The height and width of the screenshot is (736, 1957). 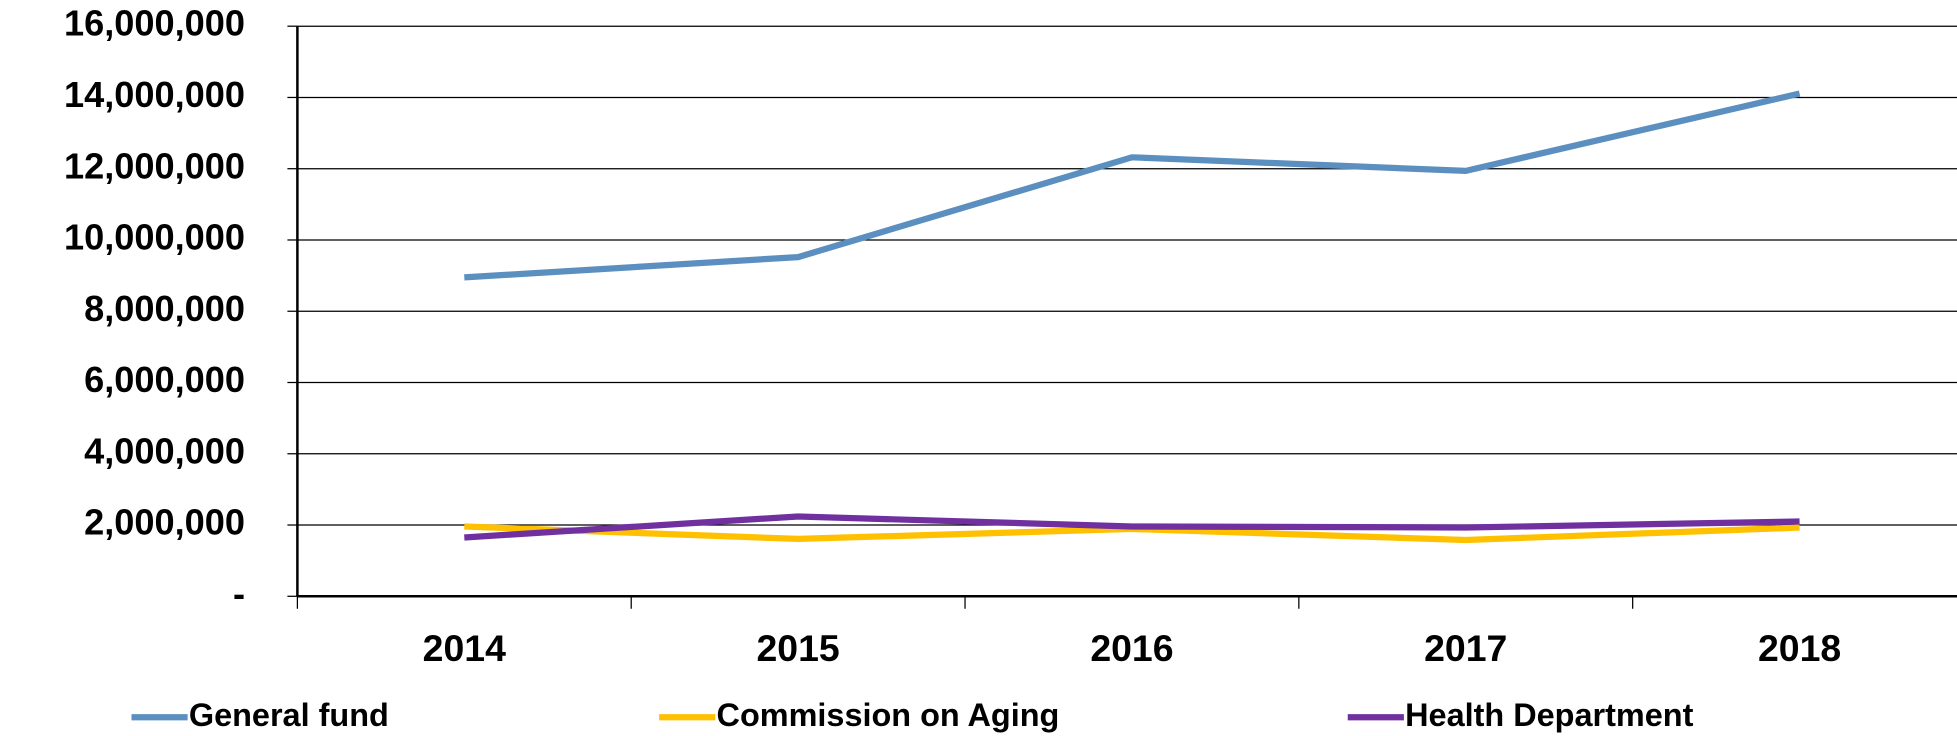 I want to click on y-tick-label: 8,000,000, so click(x=164, y=308).